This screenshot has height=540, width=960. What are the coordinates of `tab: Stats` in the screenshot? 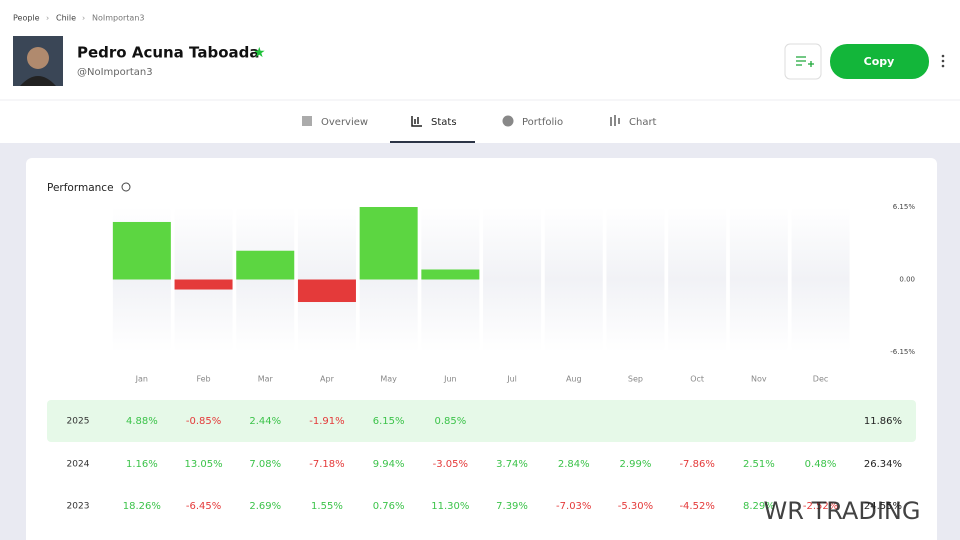 It's located at (444, 122).